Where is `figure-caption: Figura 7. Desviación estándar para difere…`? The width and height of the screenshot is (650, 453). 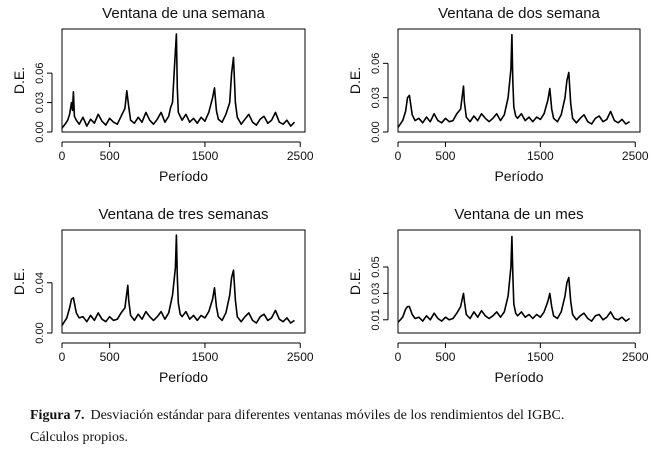
figure-caption: Figura 7. Desviación estándar para difere… is located at coordinates (330, 427).